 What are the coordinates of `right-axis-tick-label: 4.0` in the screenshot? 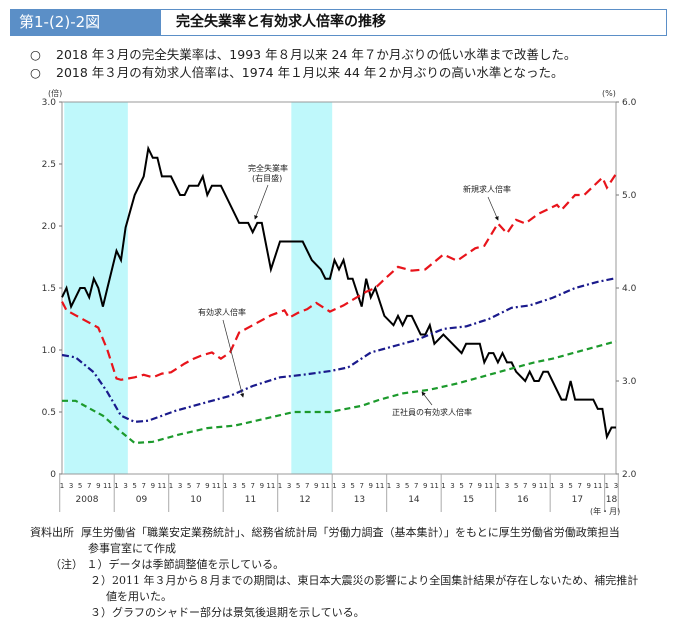 It's located at (629, 289).